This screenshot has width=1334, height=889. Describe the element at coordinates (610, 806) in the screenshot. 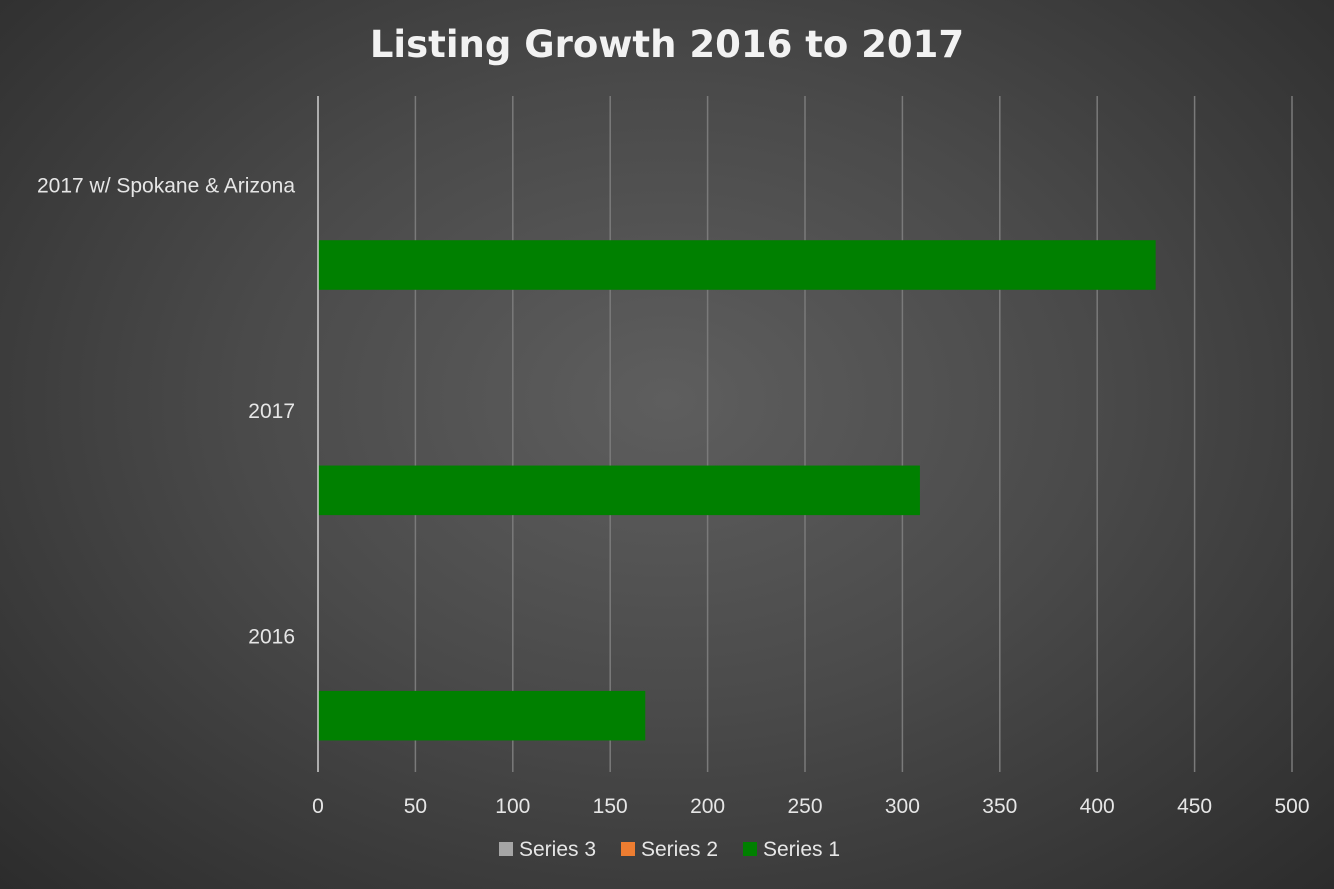

I see `x-tick-label: 150` at that location.